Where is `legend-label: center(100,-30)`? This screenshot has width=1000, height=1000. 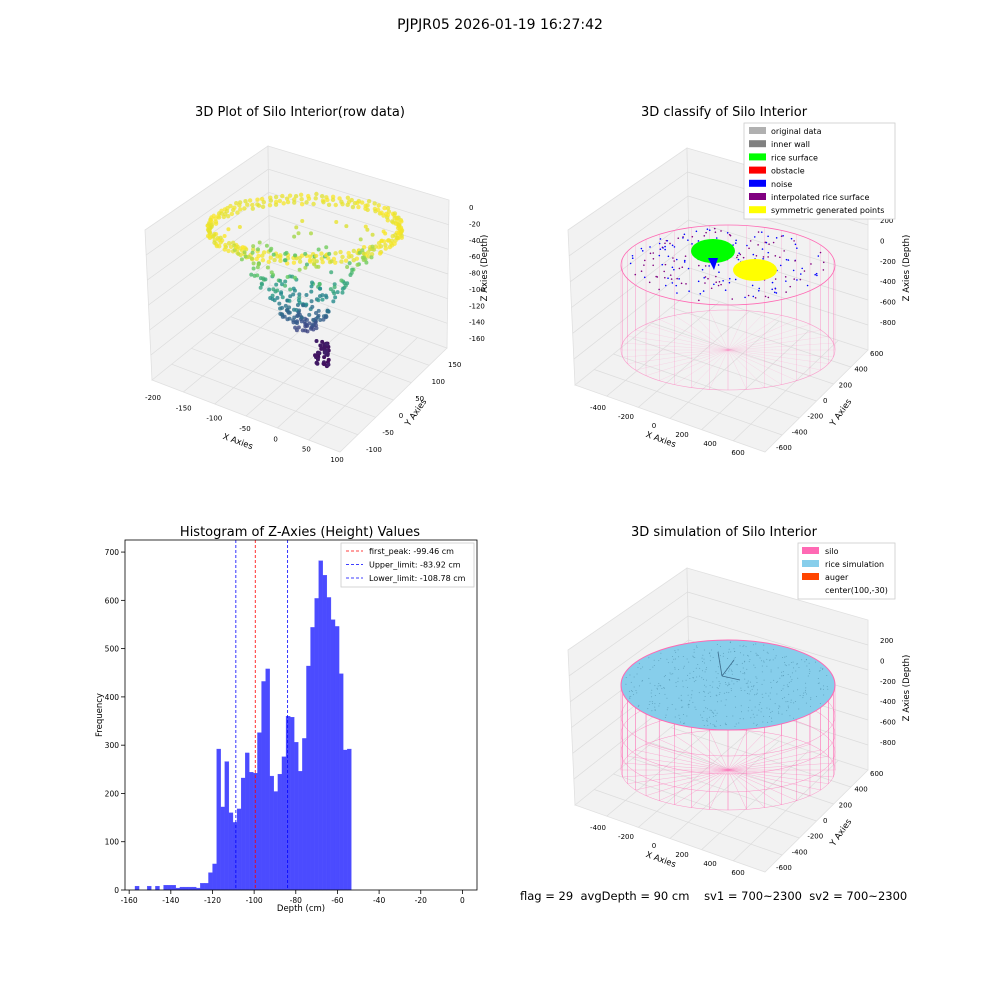 legend-label: center(100,-30) is located at coordinates (856, 590).